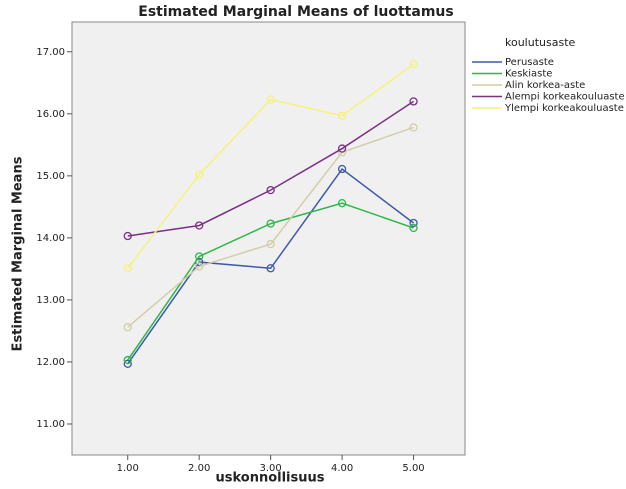  Describe the element at coordinates (545, 85) in the screenshot. I see `legend-label: Alin korkea-aste` at that location.